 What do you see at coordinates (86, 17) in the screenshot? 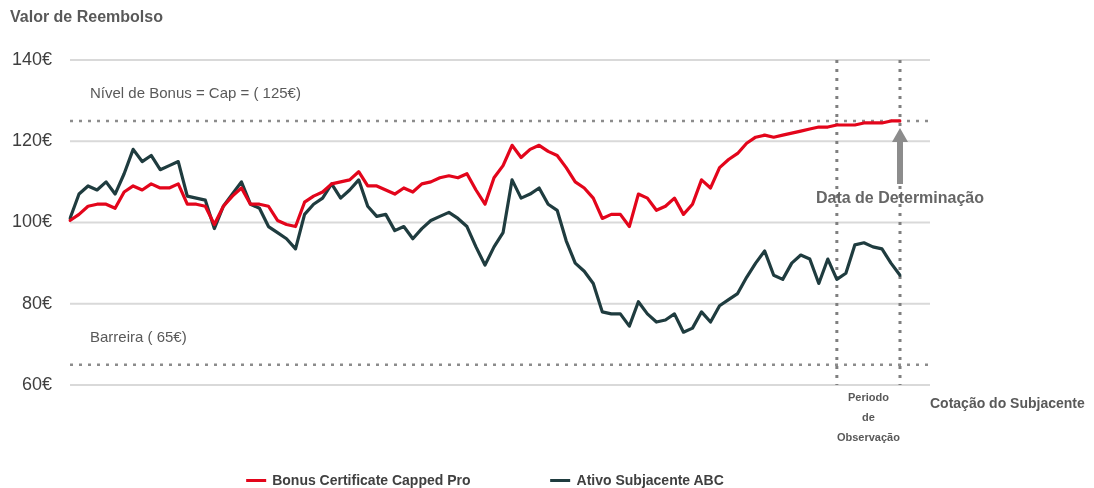
I see `y-axis-title: Valor de Reembolso` at bounding box center [86, 17].